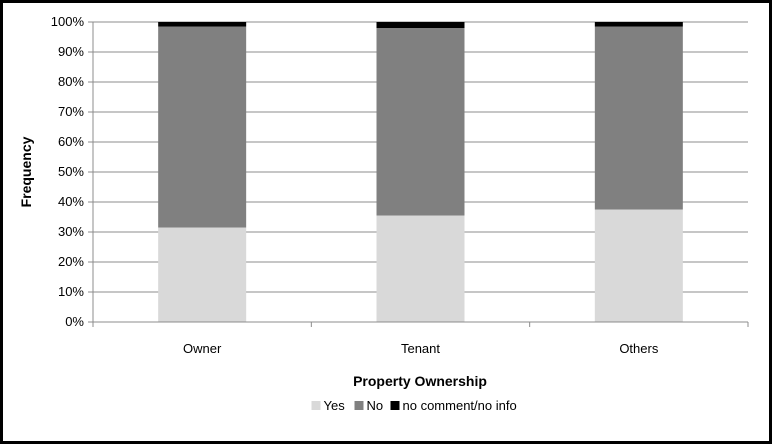  What do you see at coordinates (638, 118) in the screenshot?
I see `bar-others-no` at bounding box center [638, 118].